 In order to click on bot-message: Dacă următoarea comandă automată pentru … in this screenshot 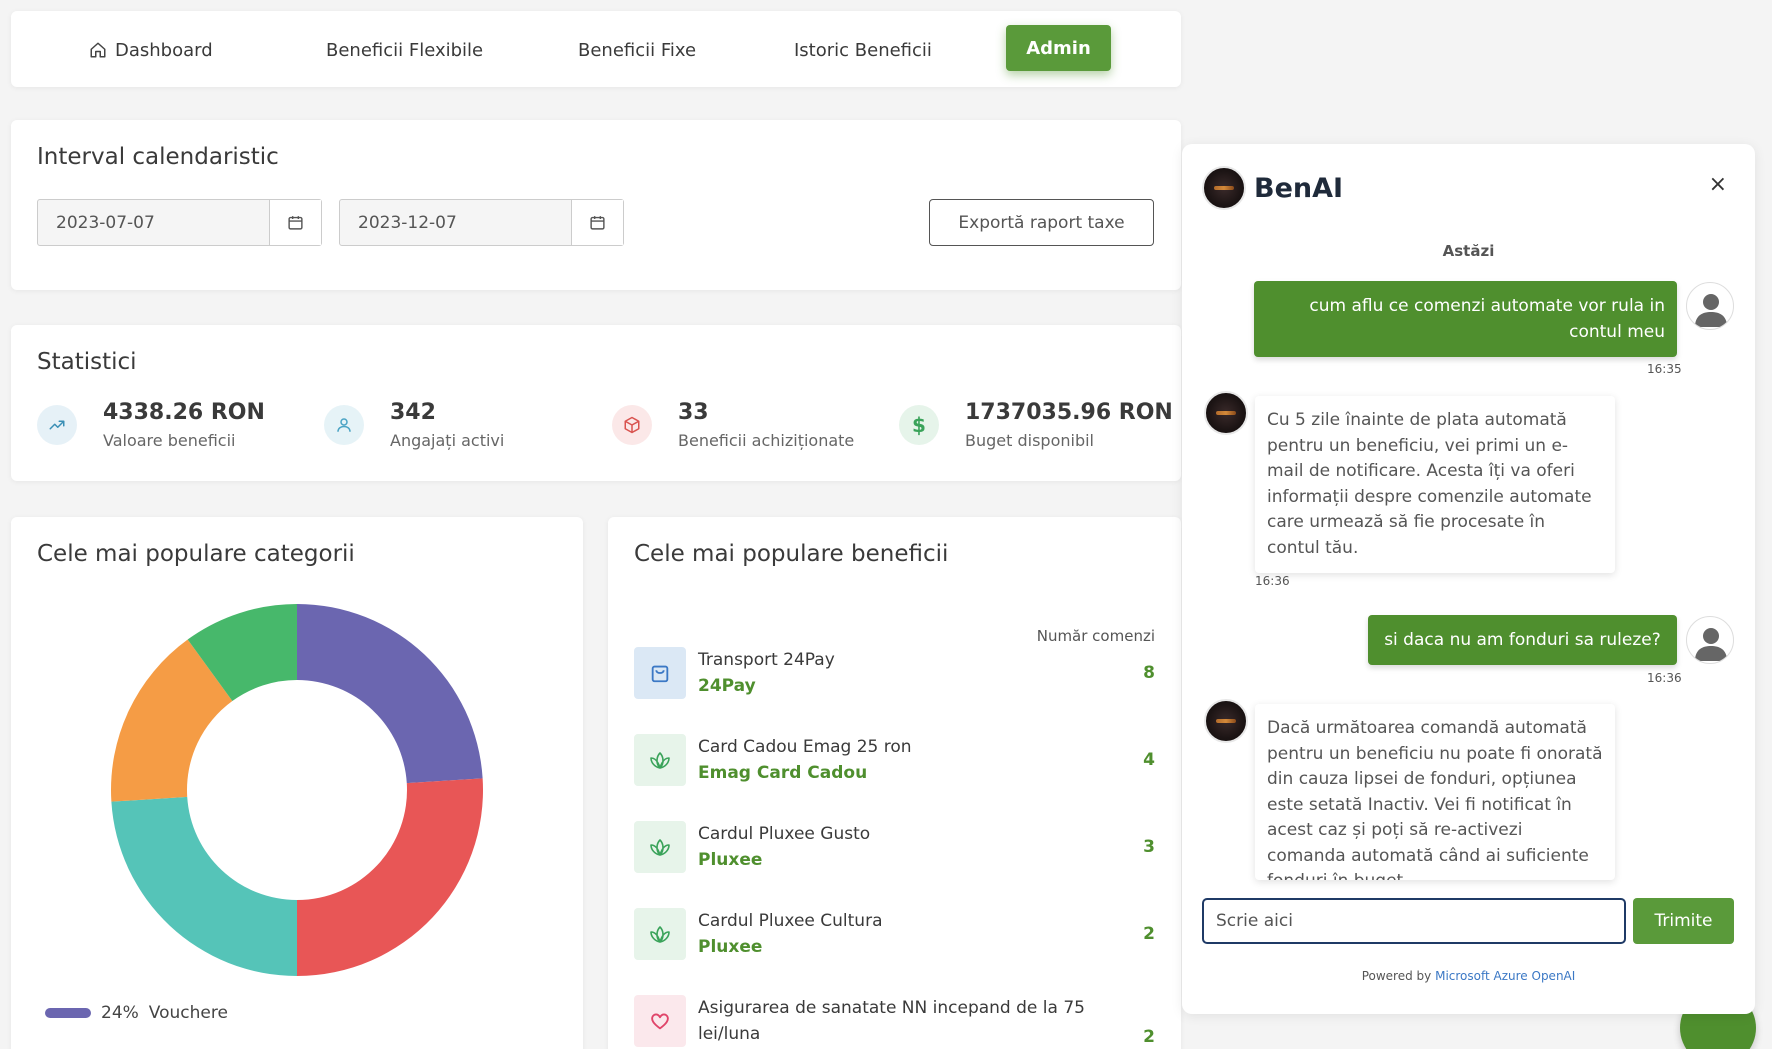, I will do `click(1435, 792)`.